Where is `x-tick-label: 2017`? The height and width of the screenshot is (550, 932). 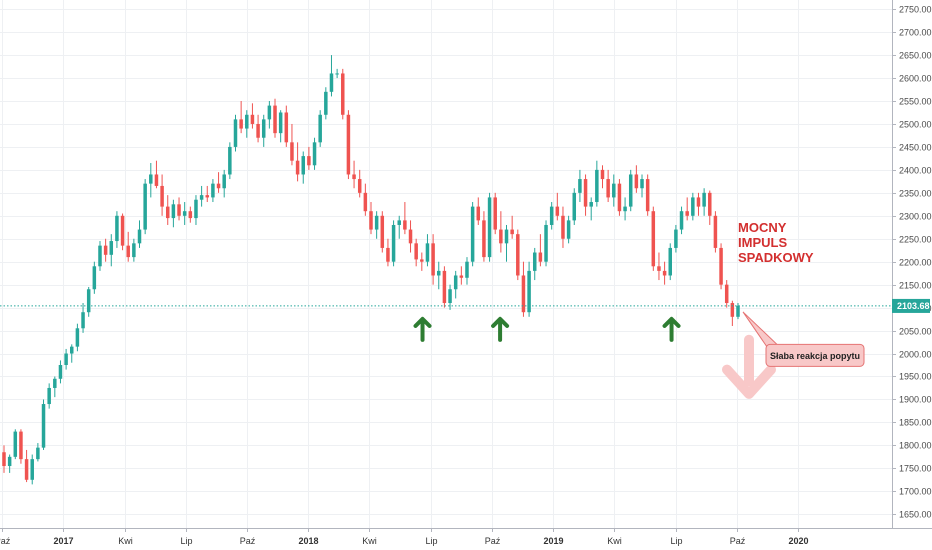
x-tick-label: 2017 is located at coordinates (63, 541).